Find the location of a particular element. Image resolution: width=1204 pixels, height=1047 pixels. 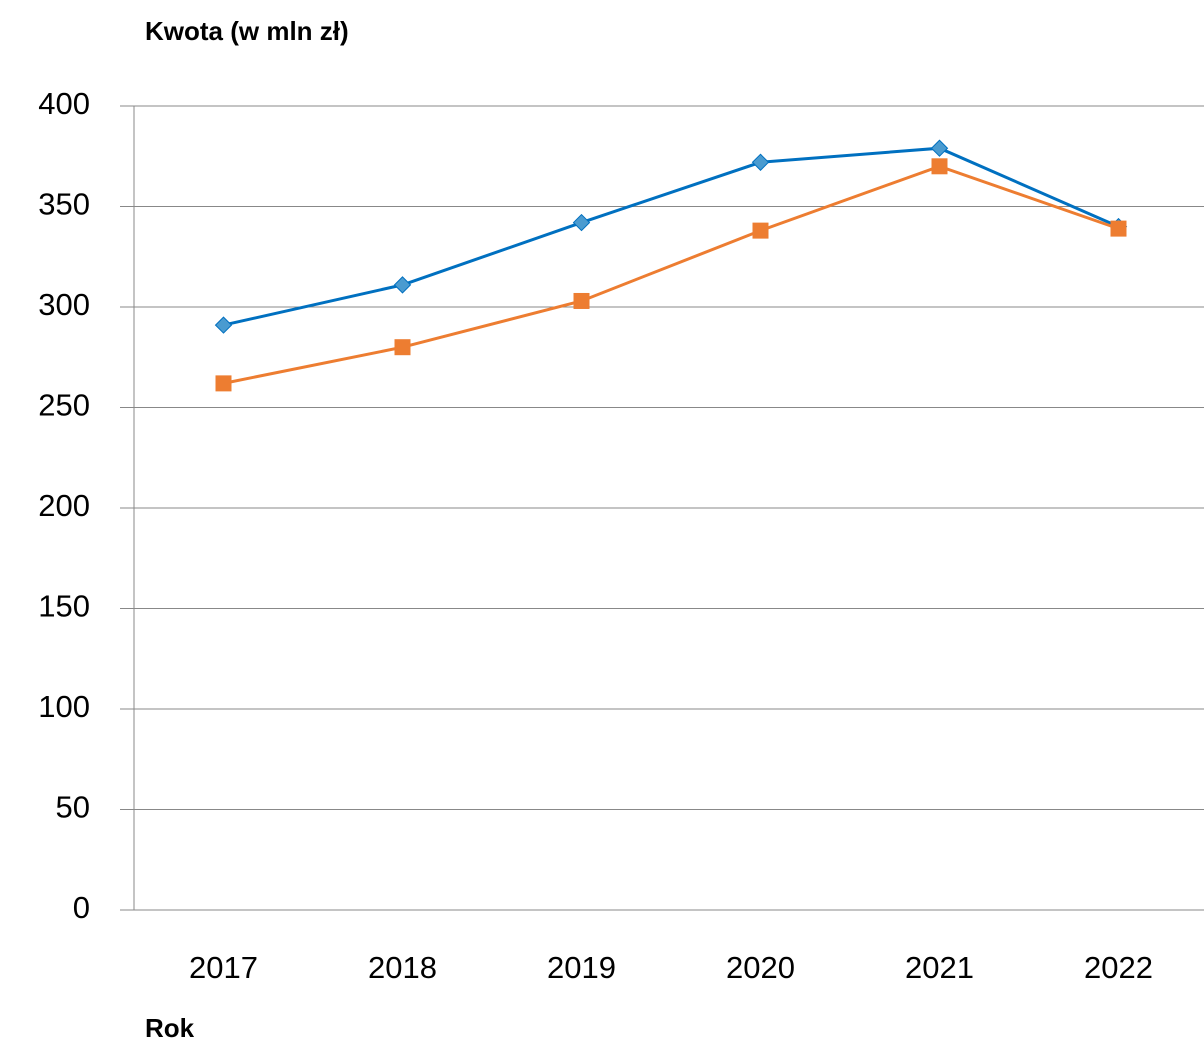

x-tick-label: 2021 is located at coordinates (939, 967).